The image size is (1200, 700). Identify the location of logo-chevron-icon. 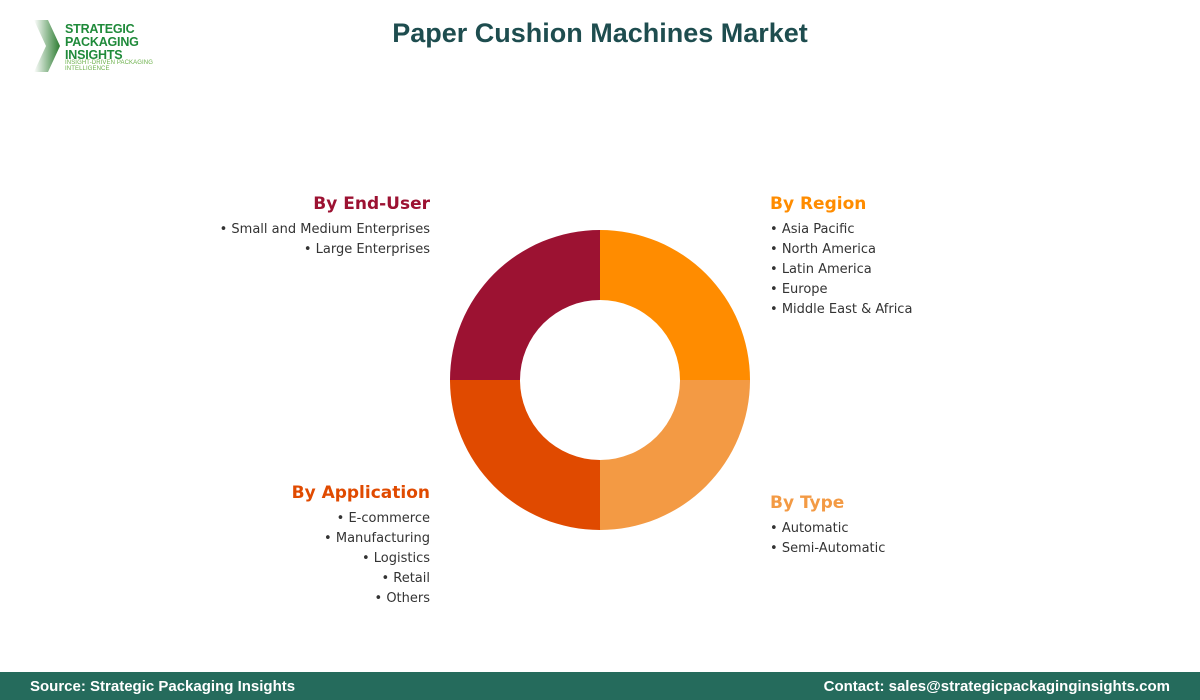
(47, 46).